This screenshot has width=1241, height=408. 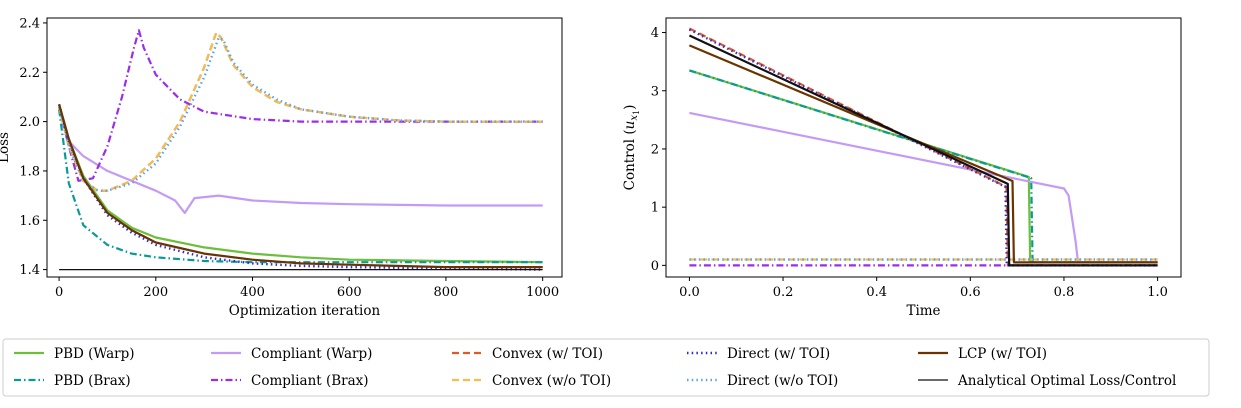 I want to click on x-tick-label: 0.4, so click(x=876, y=292).